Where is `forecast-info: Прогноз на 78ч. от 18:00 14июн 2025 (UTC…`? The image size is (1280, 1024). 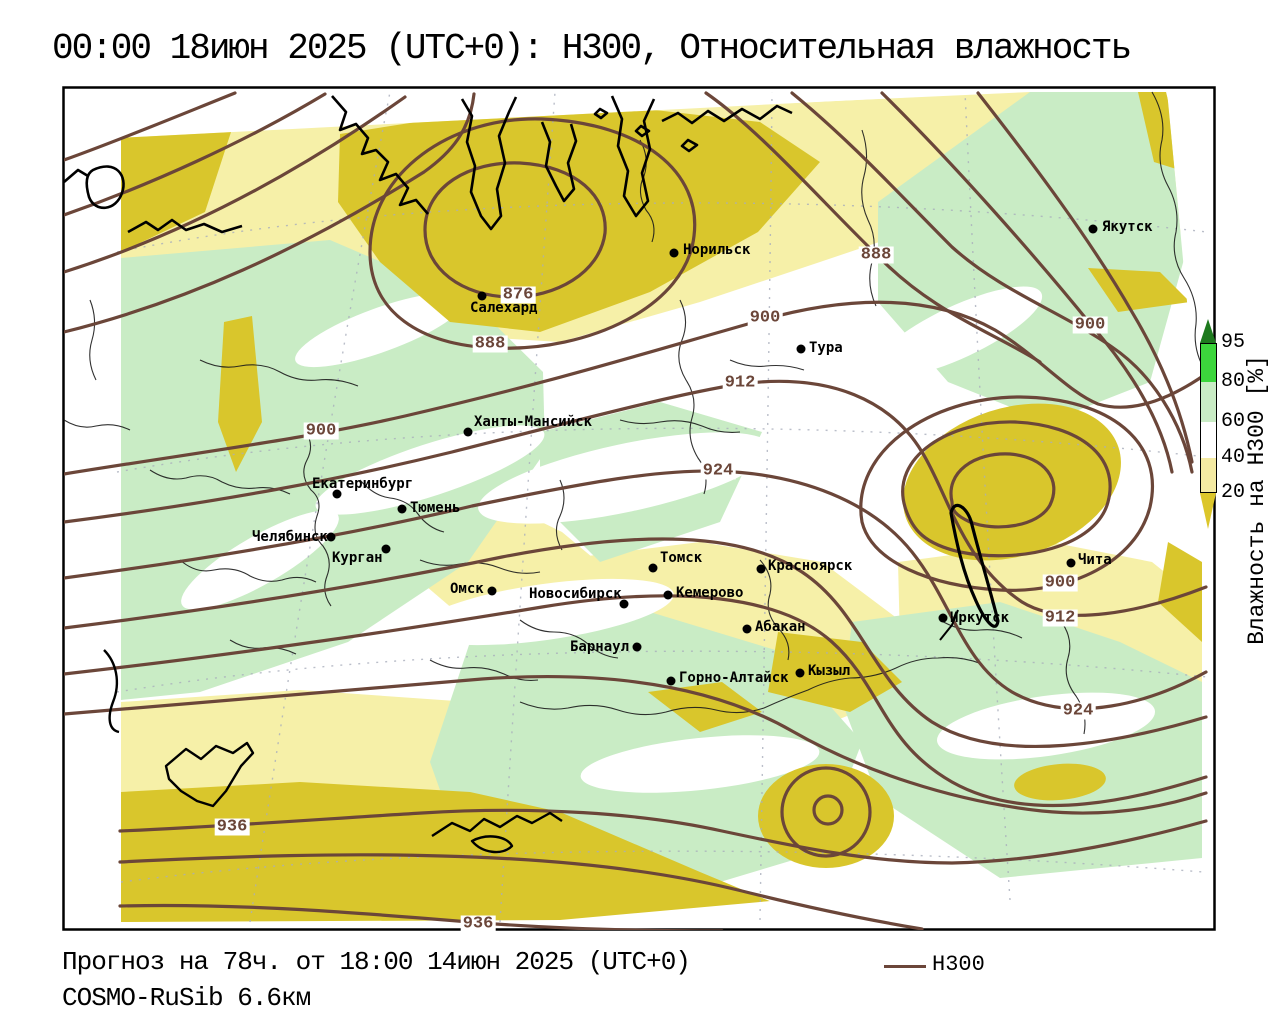
forecast-info: Прогноз на 78ч. от 18:00 14июн 2025 (UTC… is located at coordinates (376, 962).